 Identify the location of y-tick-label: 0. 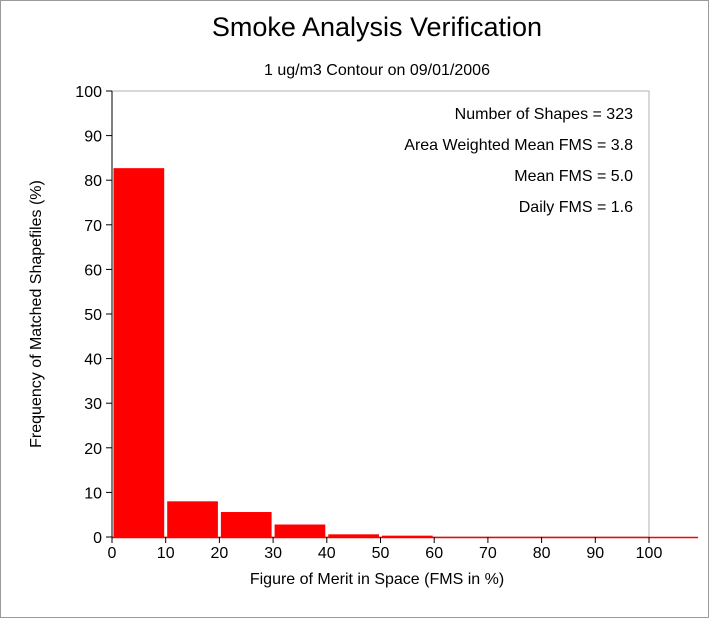
(97, 538).